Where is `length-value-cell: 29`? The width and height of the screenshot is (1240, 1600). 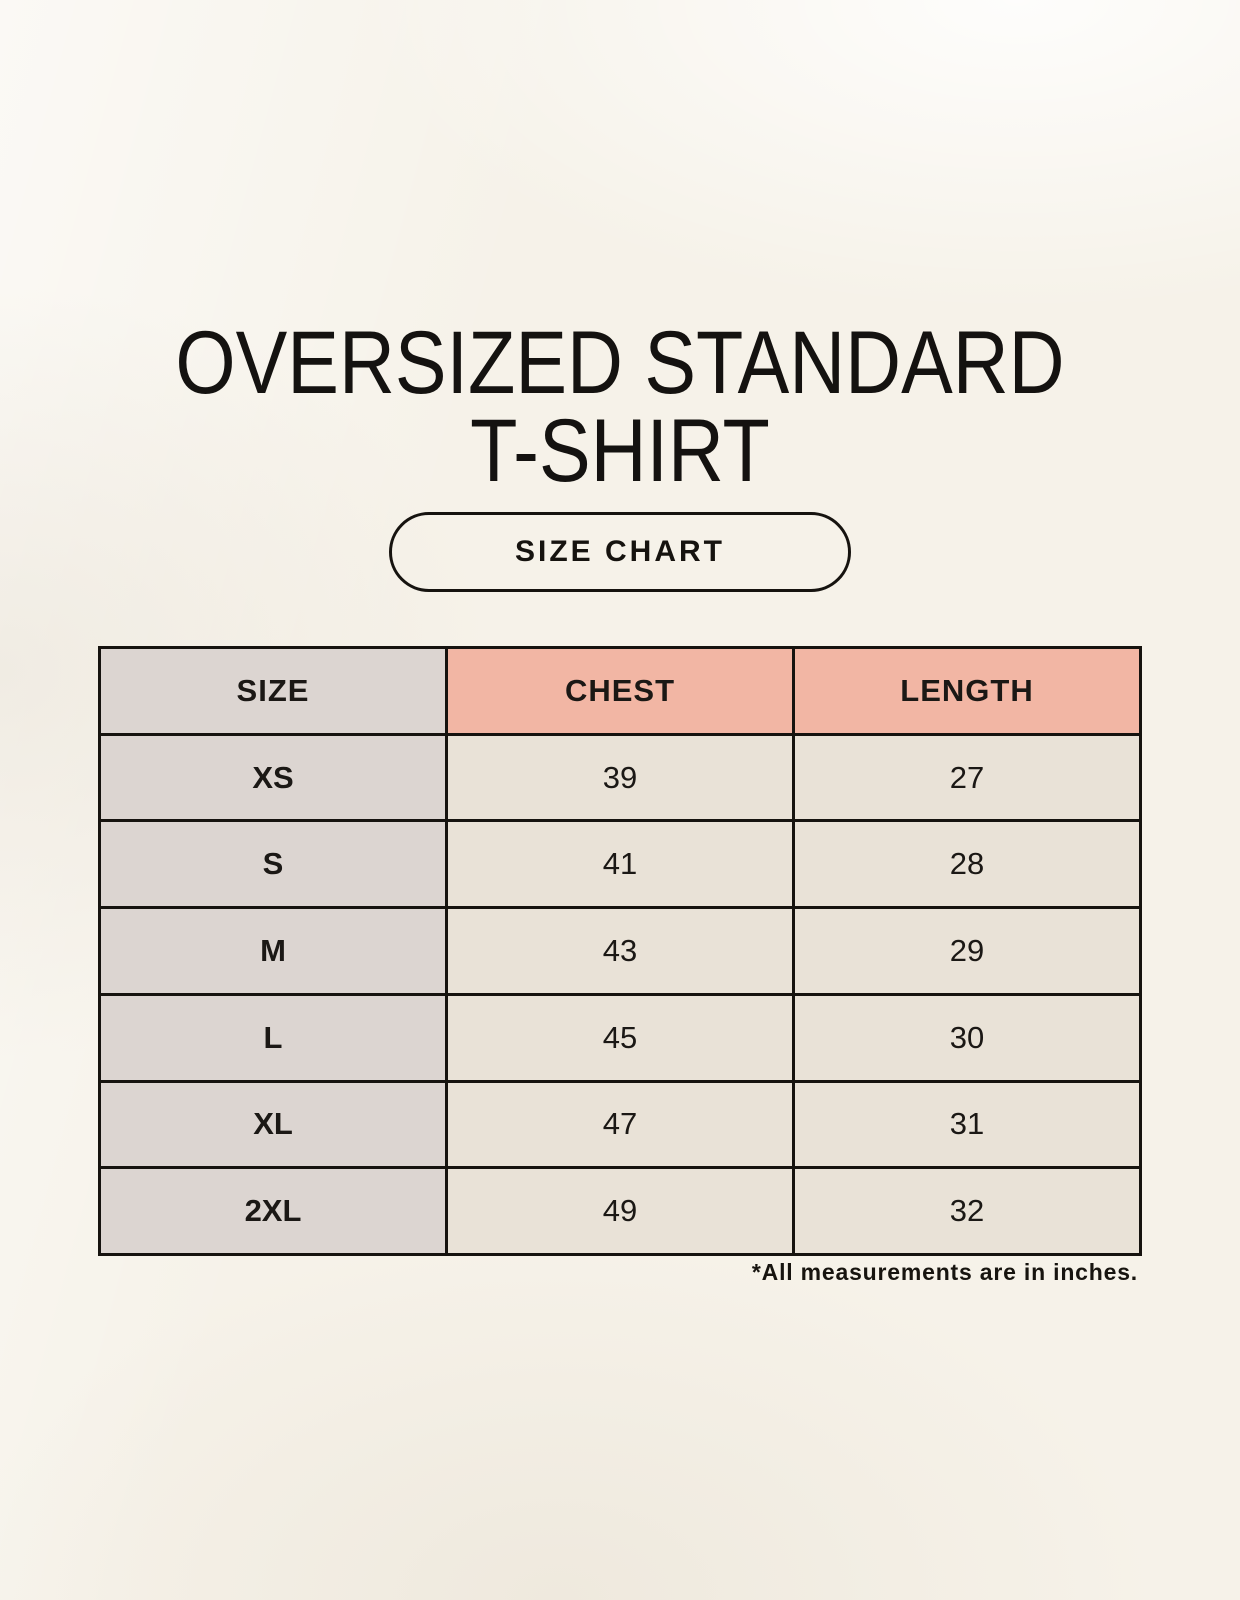 length-value-cell: 29 is located at coordinates (967, 951).